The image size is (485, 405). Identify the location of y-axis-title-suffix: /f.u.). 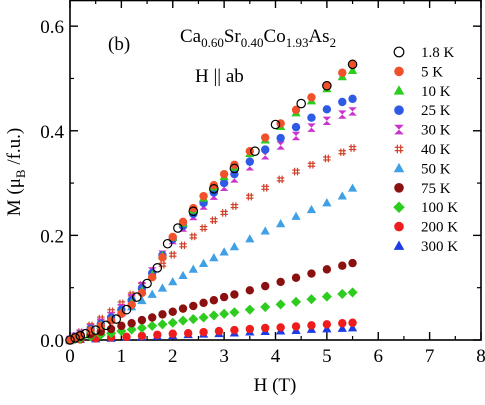
(14, 149).